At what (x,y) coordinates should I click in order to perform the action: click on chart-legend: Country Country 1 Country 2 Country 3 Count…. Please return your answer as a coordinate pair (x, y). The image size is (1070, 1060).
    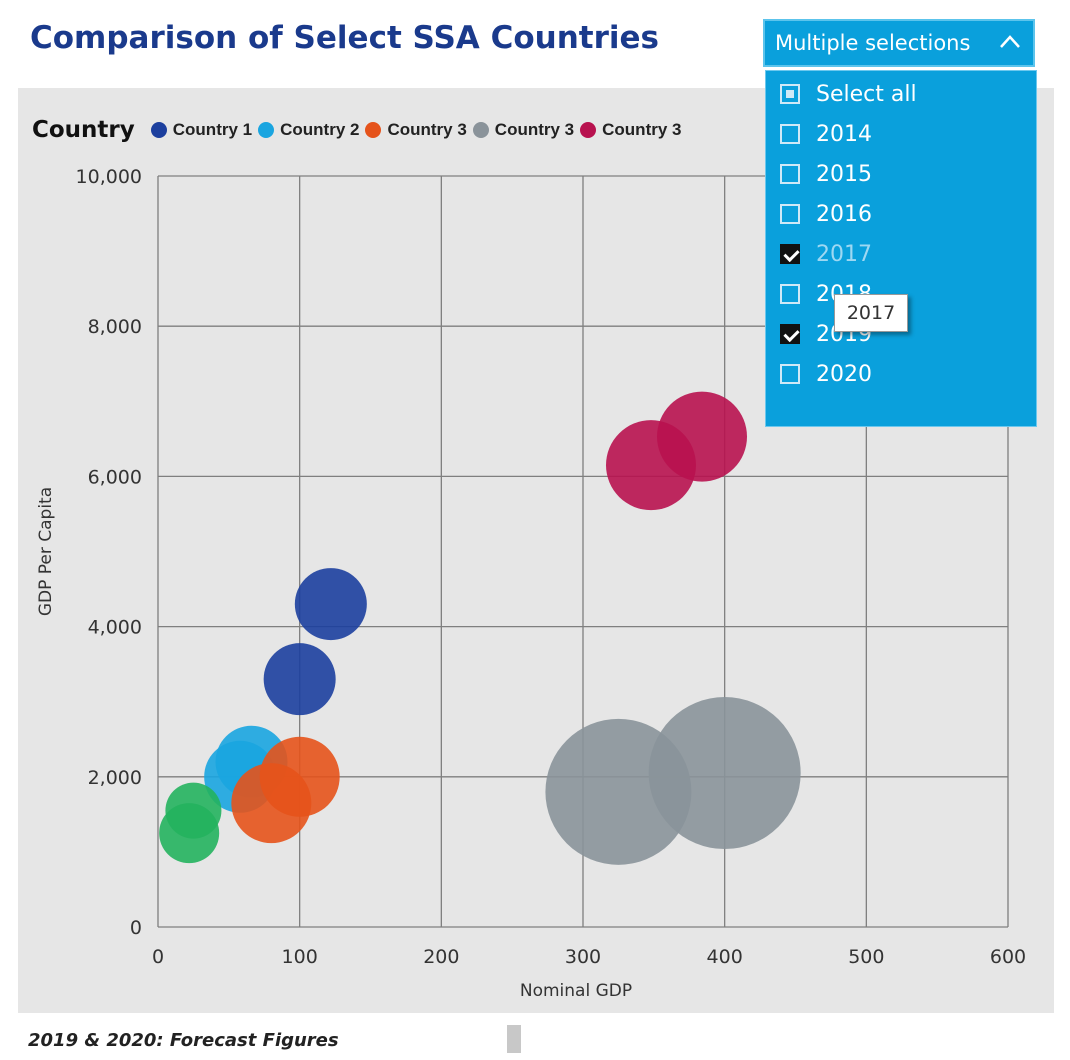
    Looking at the image, I should click on (359, 130).